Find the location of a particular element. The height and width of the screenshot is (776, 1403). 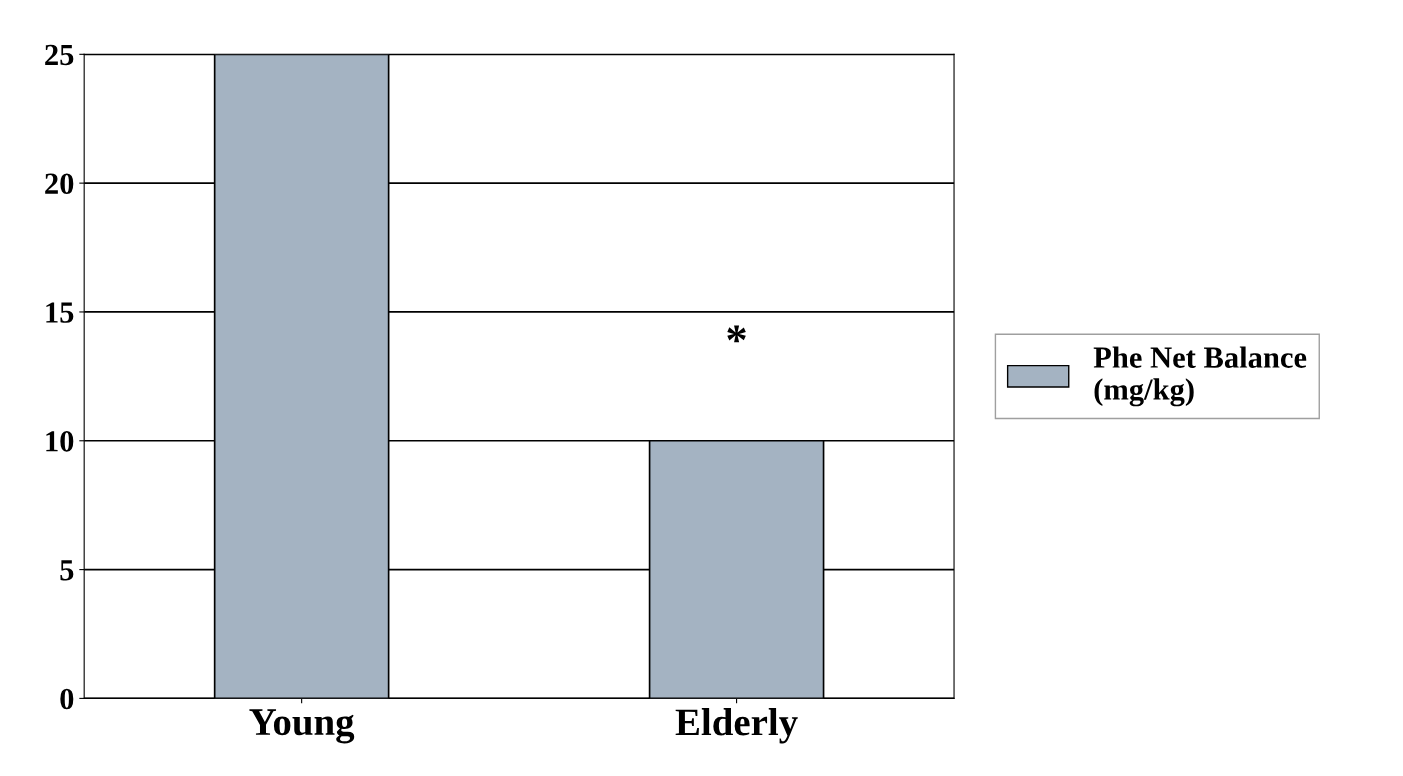

y-tick-label: 15 is located at coordinates (60, 312).